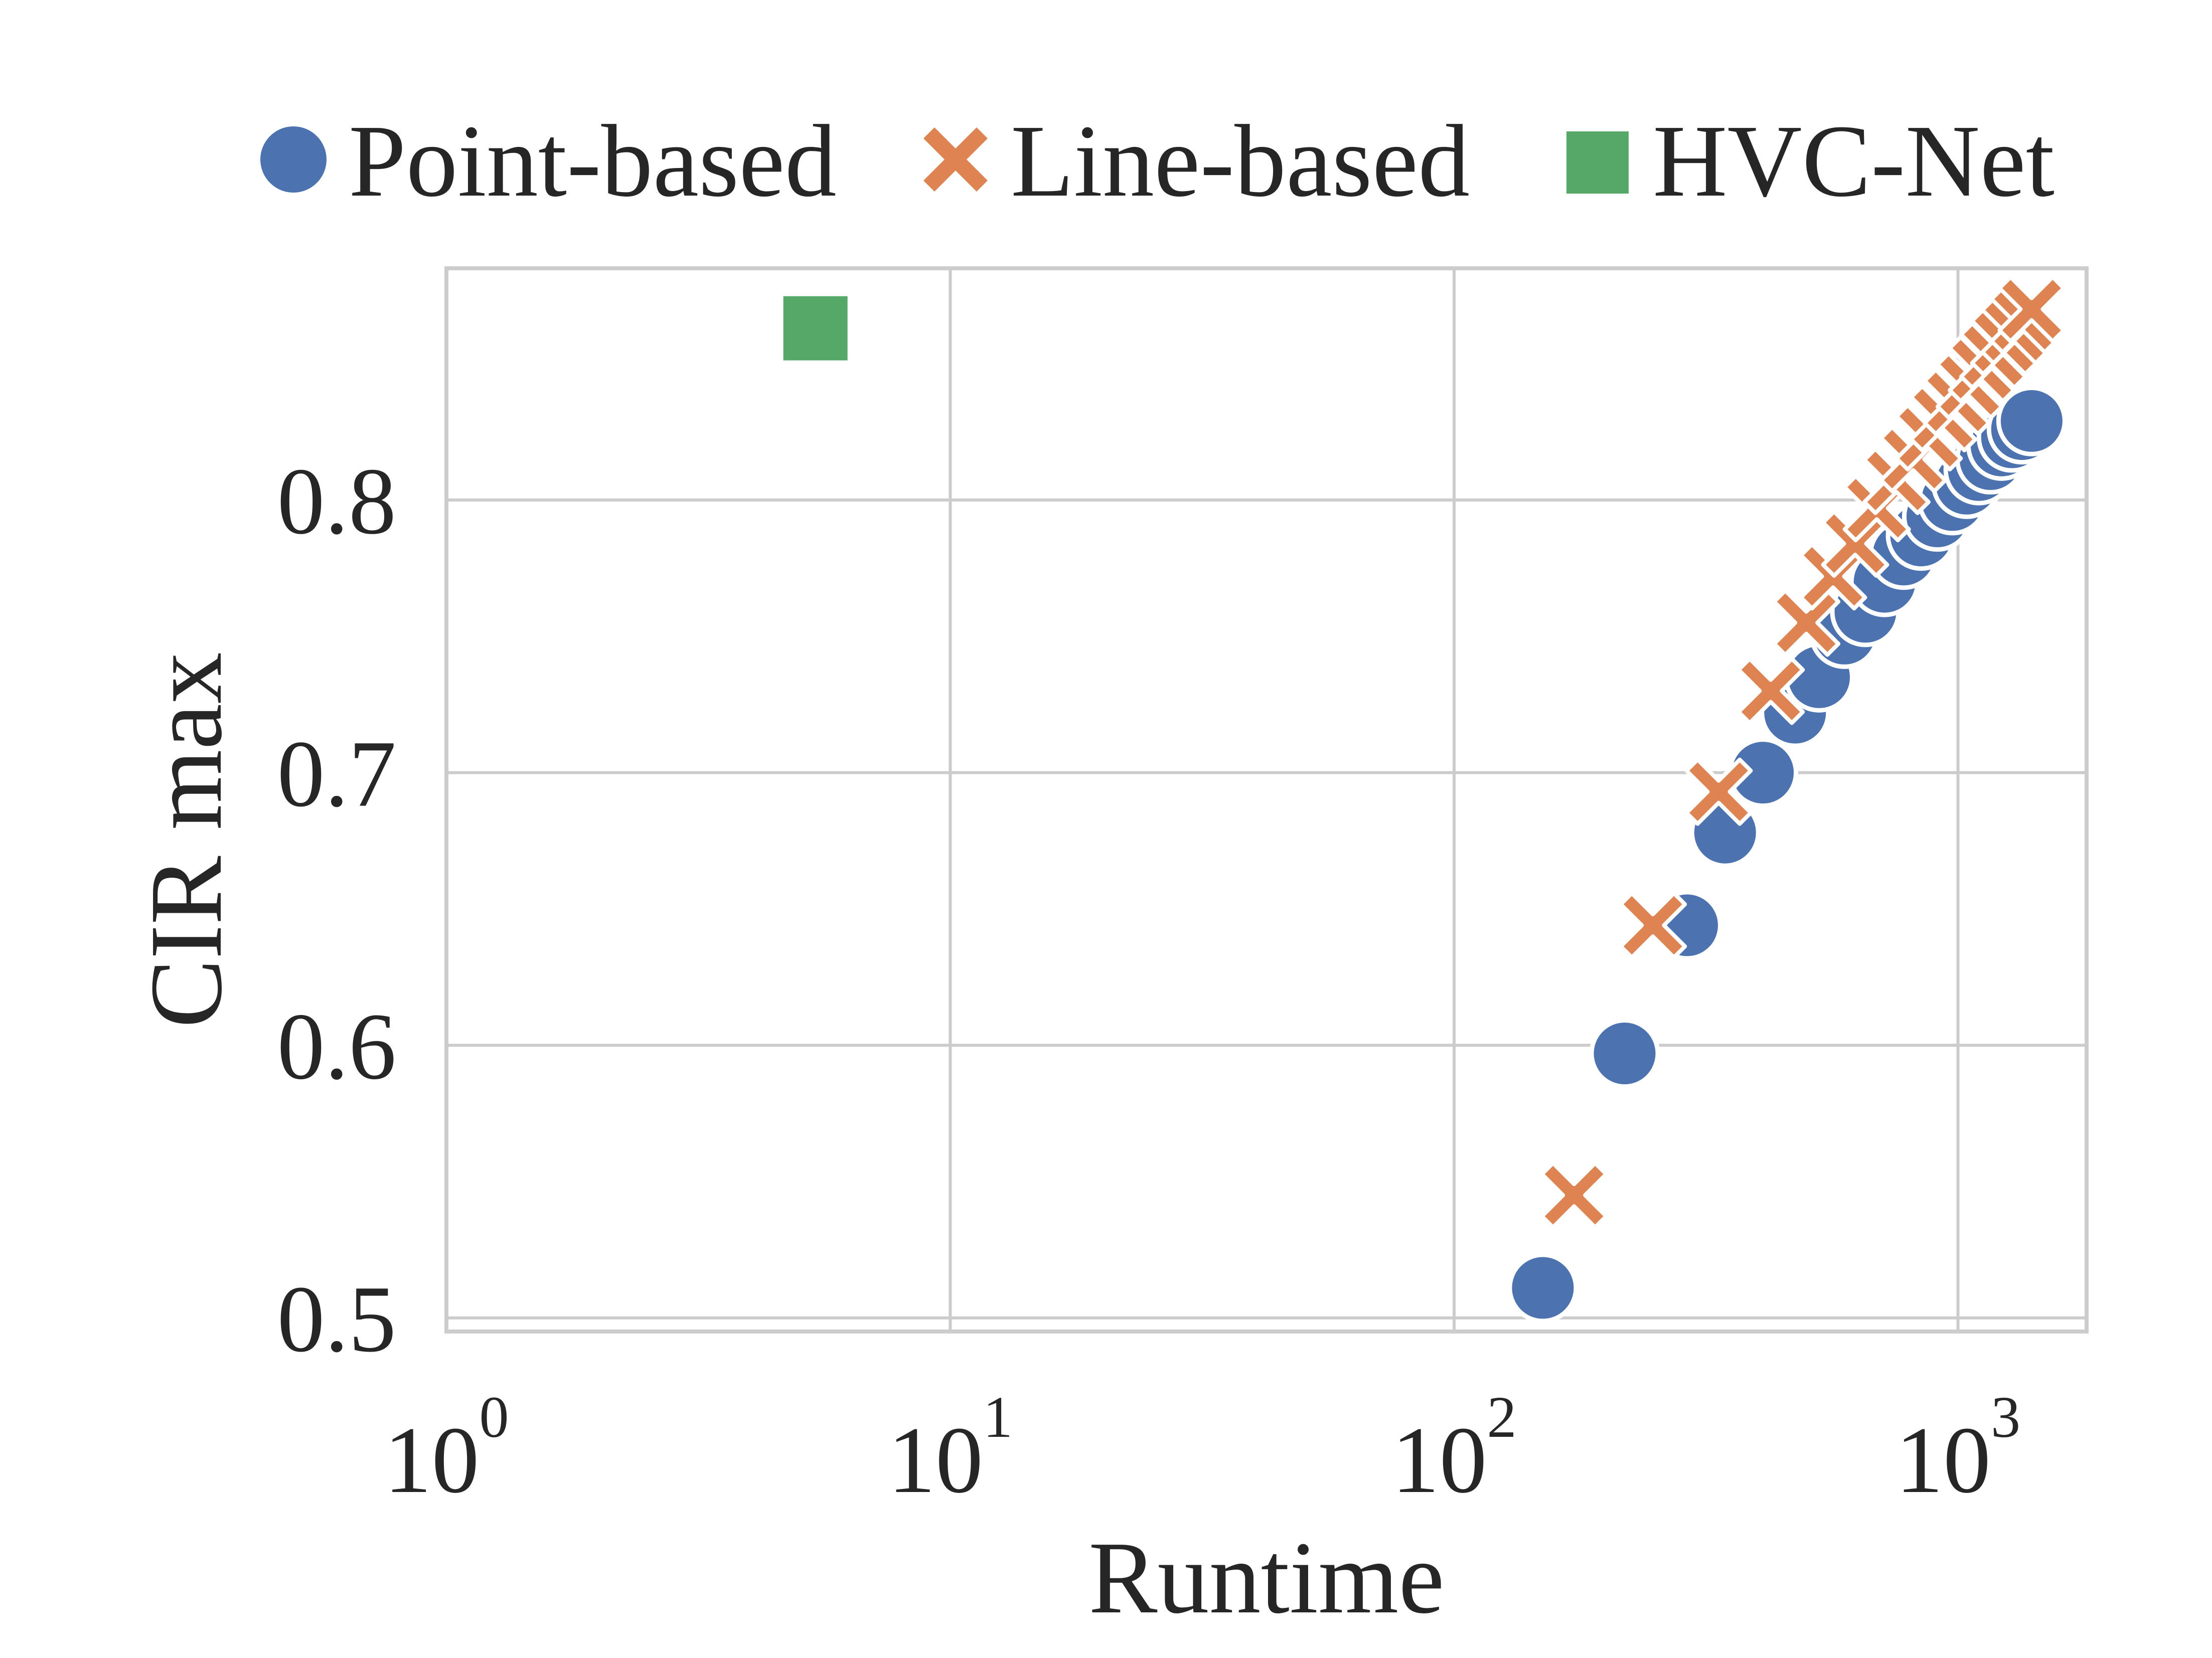 Image resolution: width=2212 pixels, height=1658 pixels. Describe the element at coordinates (293, 159) in the screenshot. I see `legend-circle-icon` at that location.